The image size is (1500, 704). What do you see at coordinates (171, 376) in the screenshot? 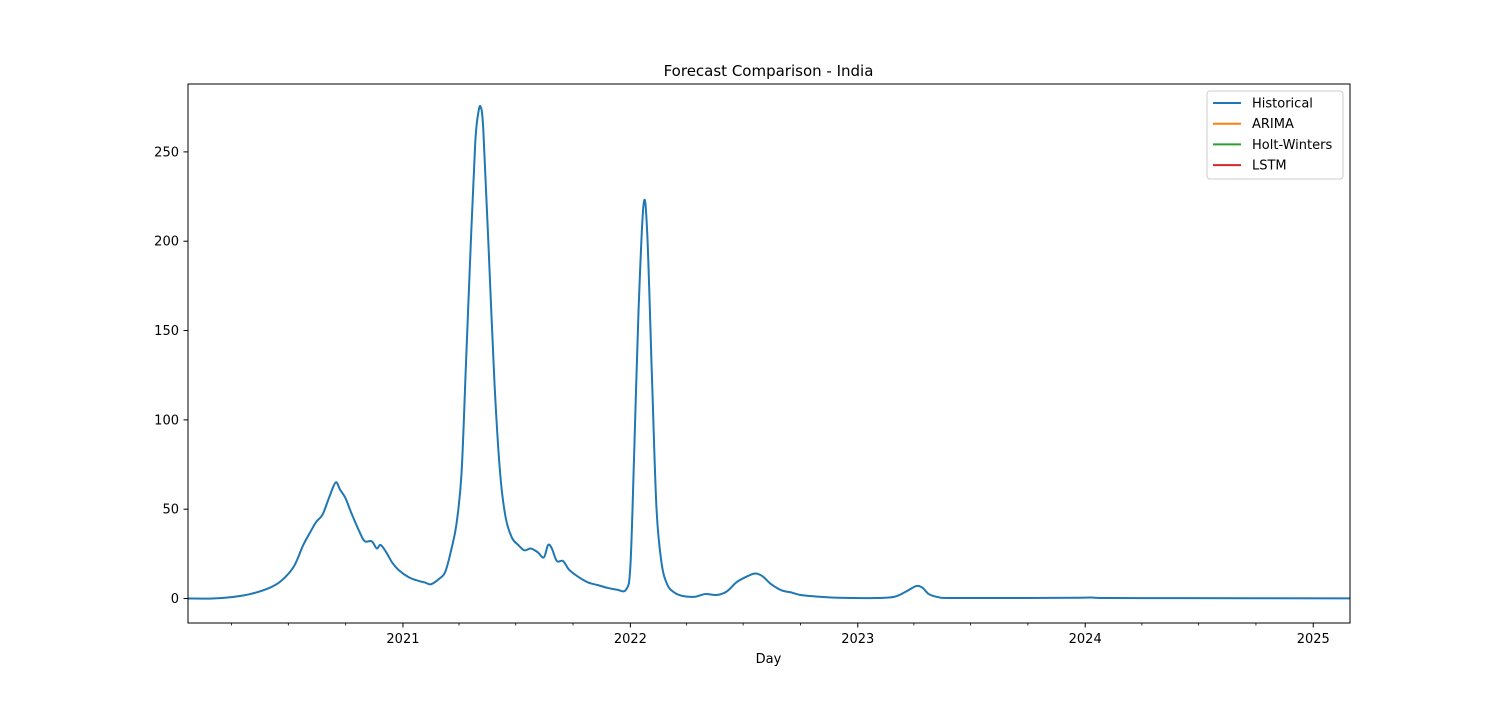
I see `y-axis-ticks: 0 50 100 150 200 250` at bounding box center [171, 376].